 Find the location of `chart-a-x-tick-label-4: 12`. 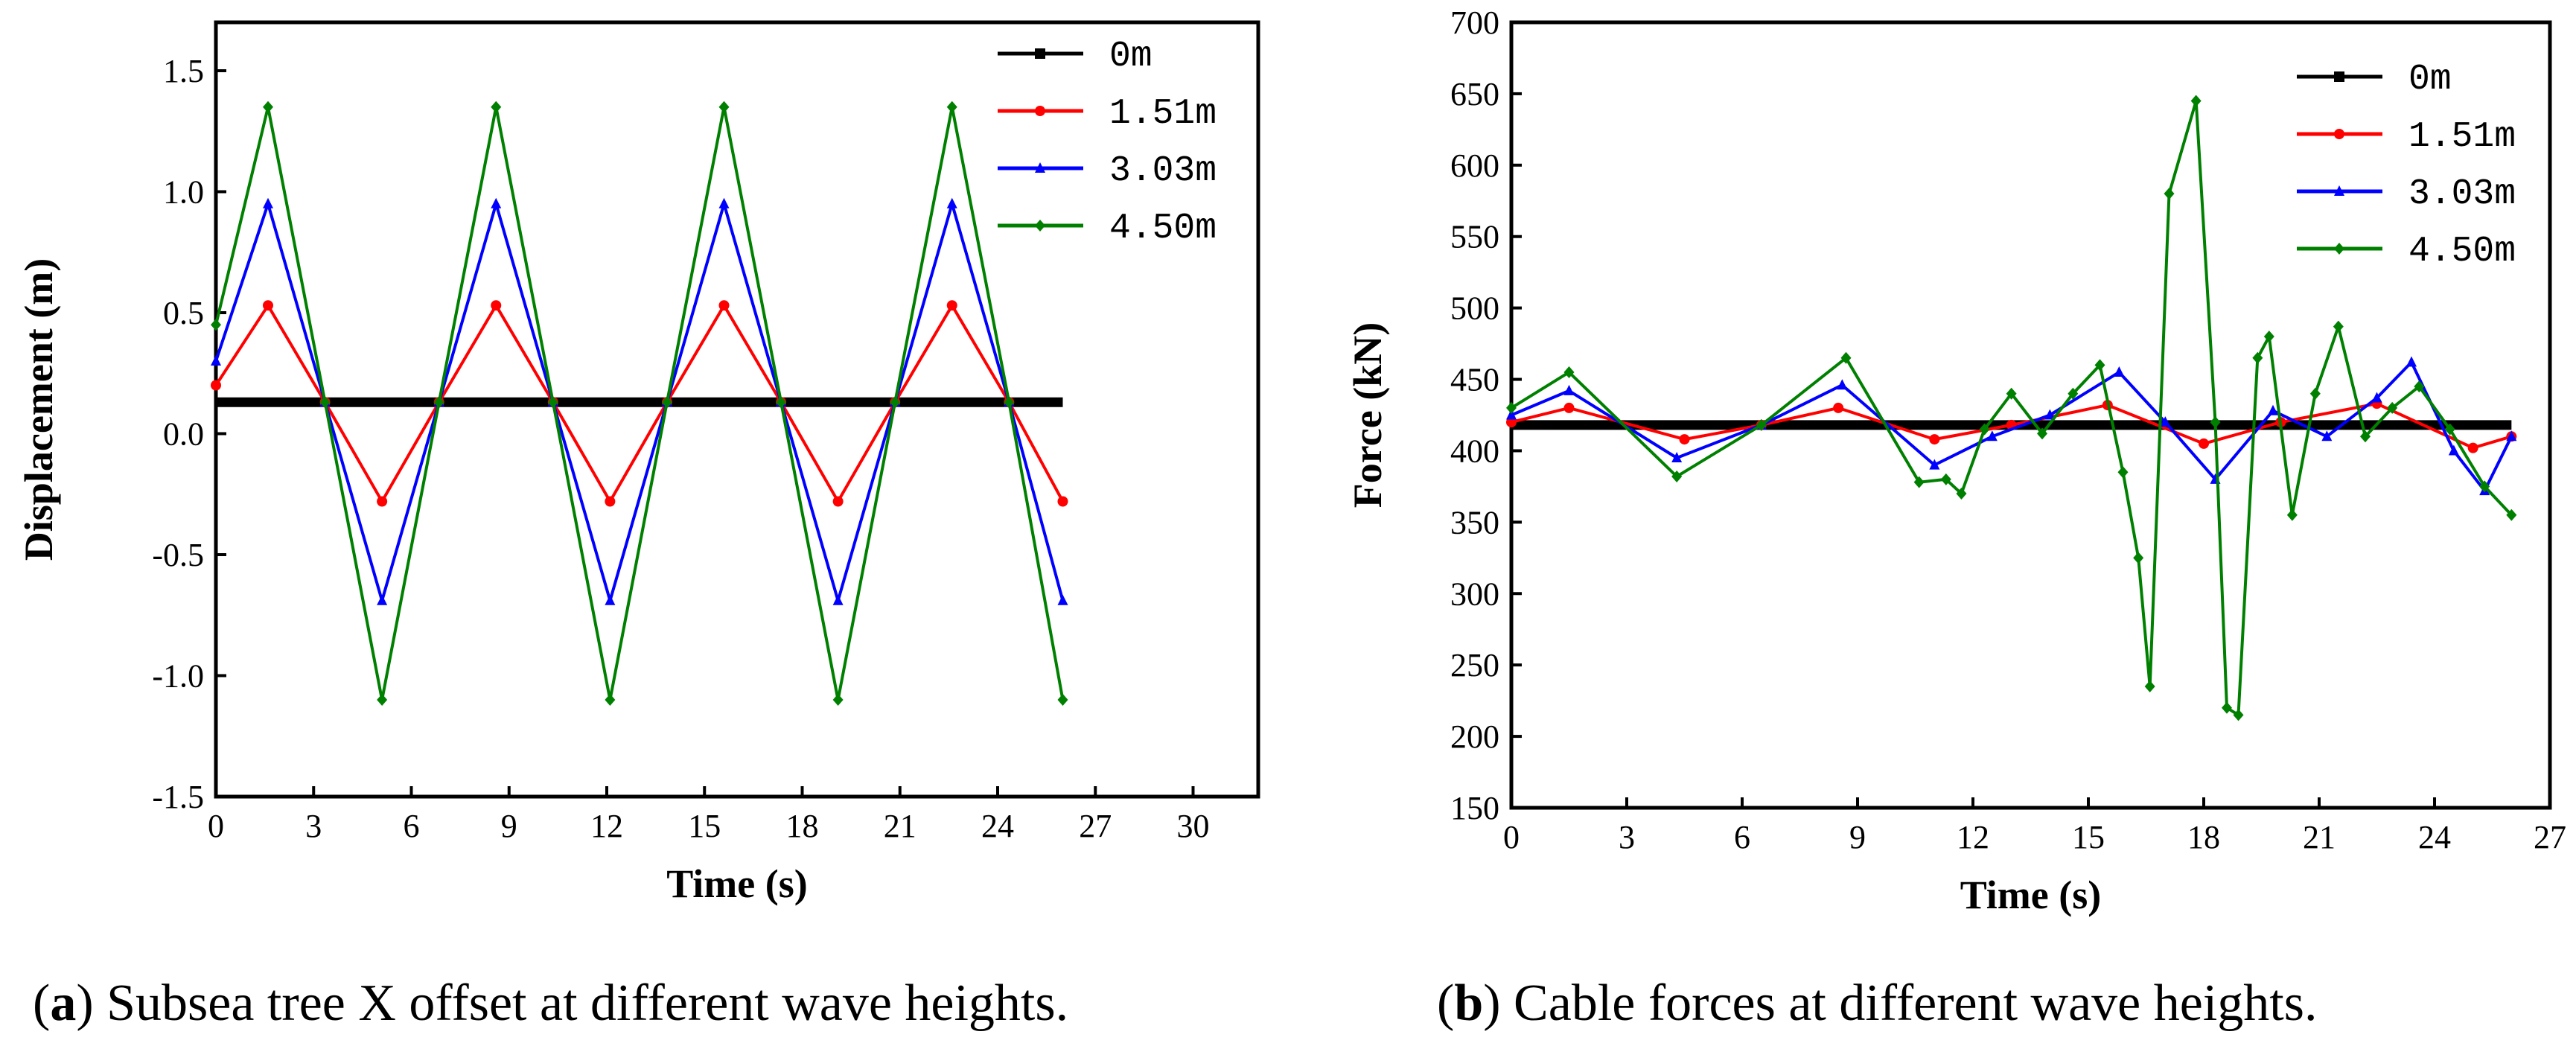

chart-a-x-tick-label-4: 12 is located at coordinates (606, 826).